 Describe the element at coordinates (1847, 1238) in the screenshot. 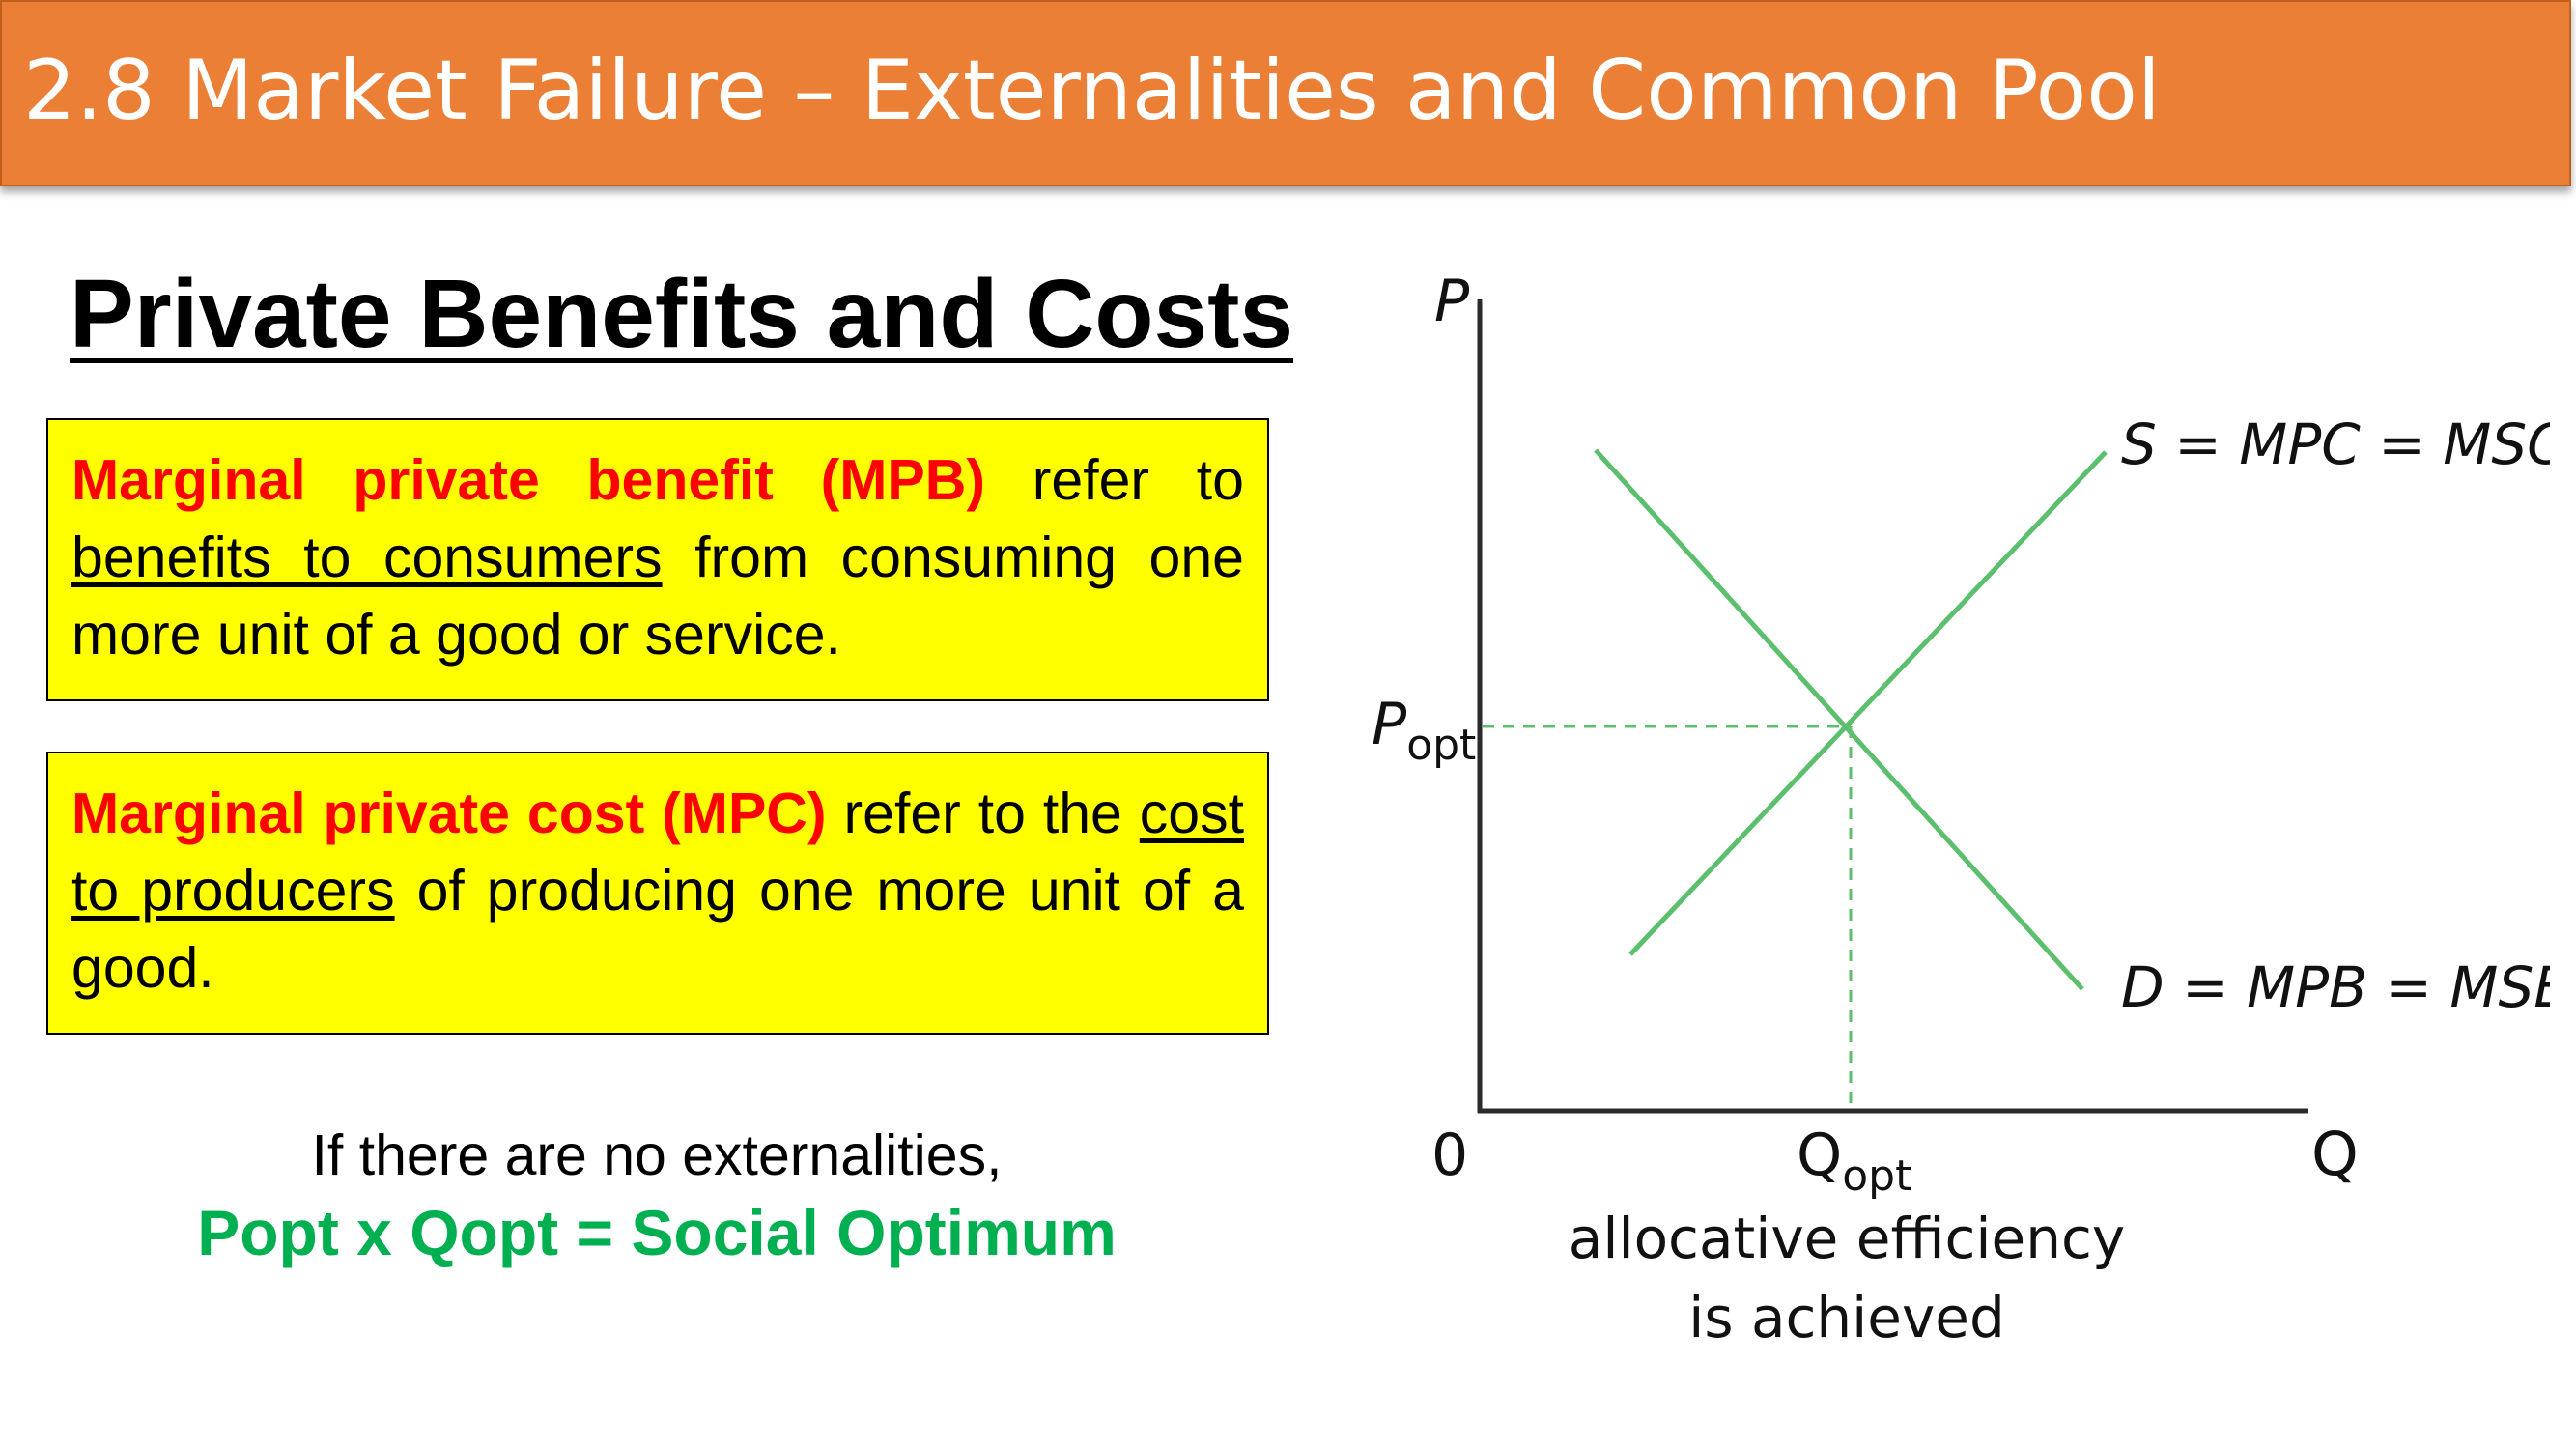

I see `efficiency-caption-line-1: allocative efficiency` at that location.